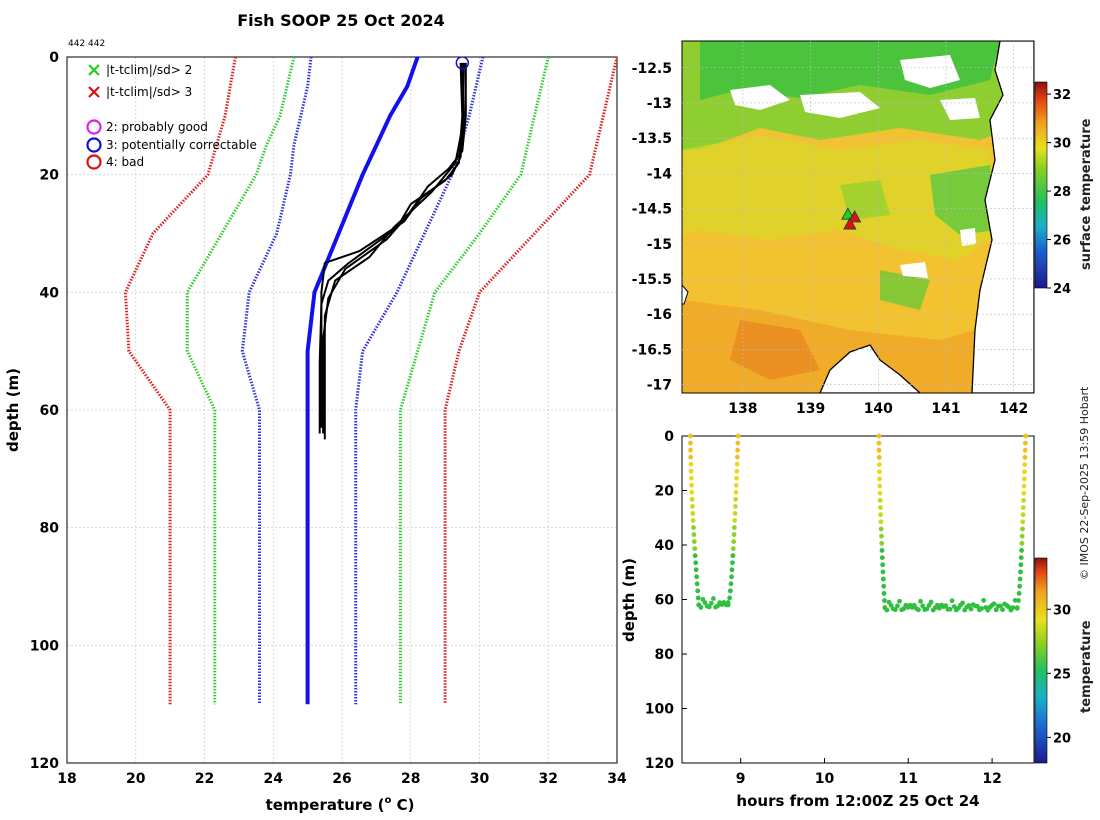 This screenshot has width=1100, height=820. Describe the element at coordinates (1059, 192) in the screenshot. I see `sst-colorbar-ticks: 24 26 28 30 32` at that location.